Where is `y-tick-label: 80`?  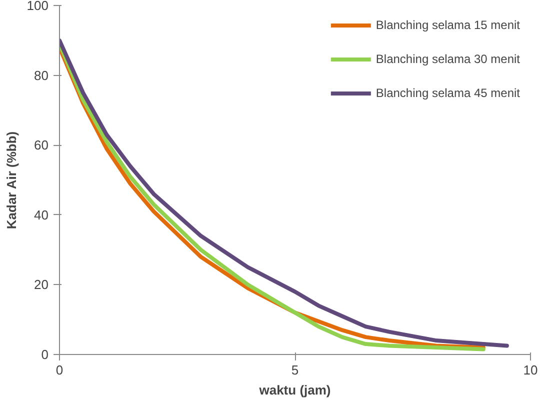
y-tick-label: 80 is located at coordinates (41, 75).